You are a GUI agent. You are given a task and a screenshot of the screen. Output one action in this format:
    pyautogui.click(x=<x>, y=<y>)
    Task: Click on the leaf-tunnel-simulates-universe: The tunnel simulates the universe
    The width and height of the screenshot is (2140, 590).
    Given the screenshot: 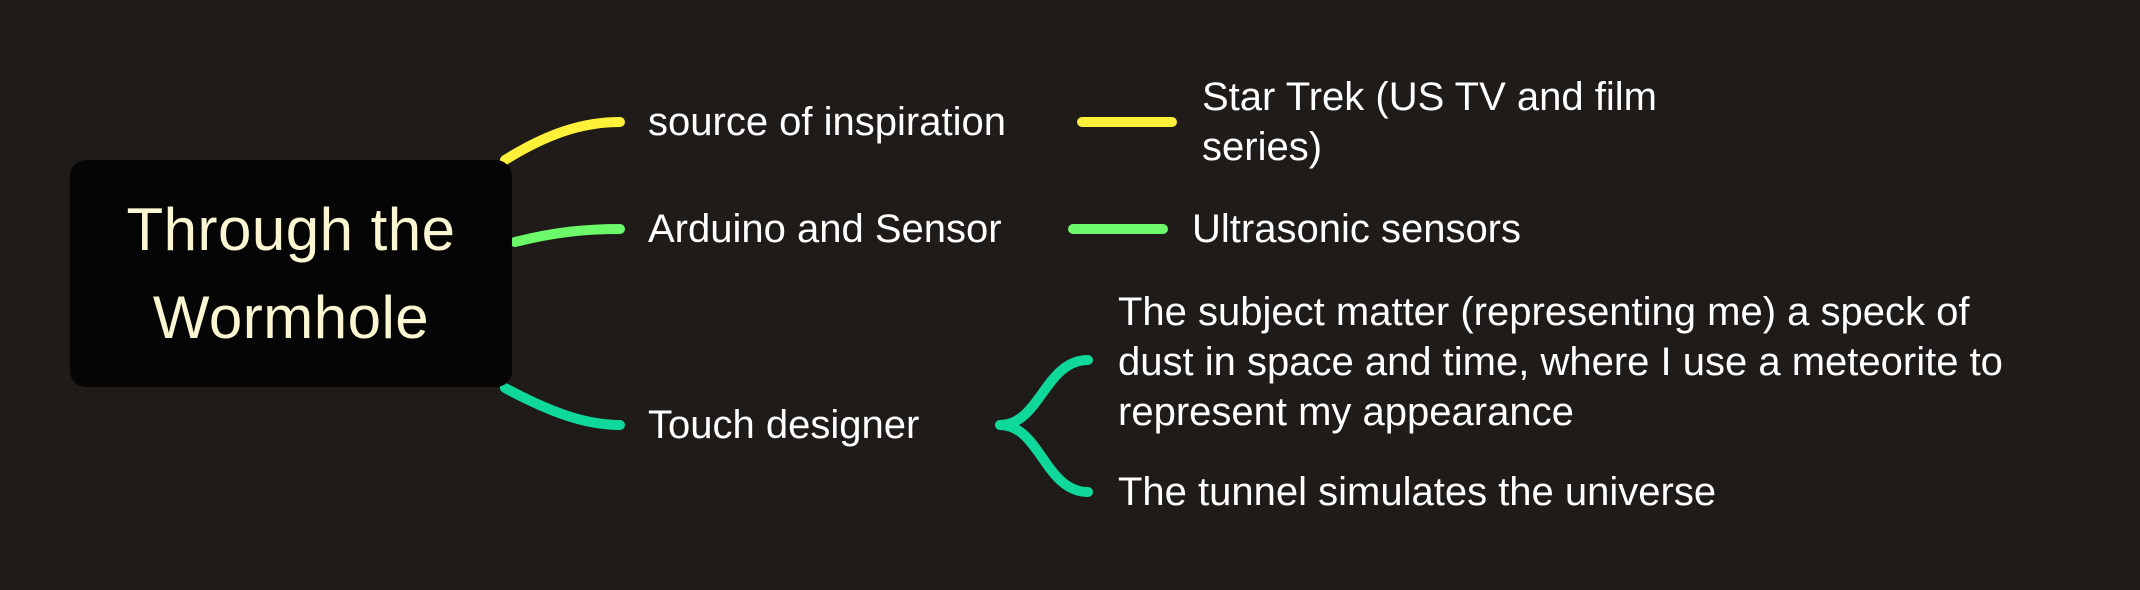 What is the action you would take?
    pyautogui.click(x=1417, y=492)
    